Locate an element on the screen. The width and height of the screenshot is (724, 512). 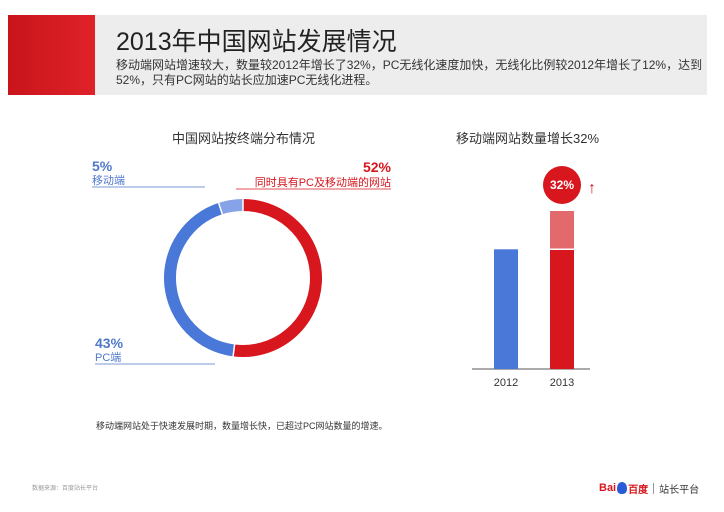
bar-2013-growth is located at coordinates (562, 230).